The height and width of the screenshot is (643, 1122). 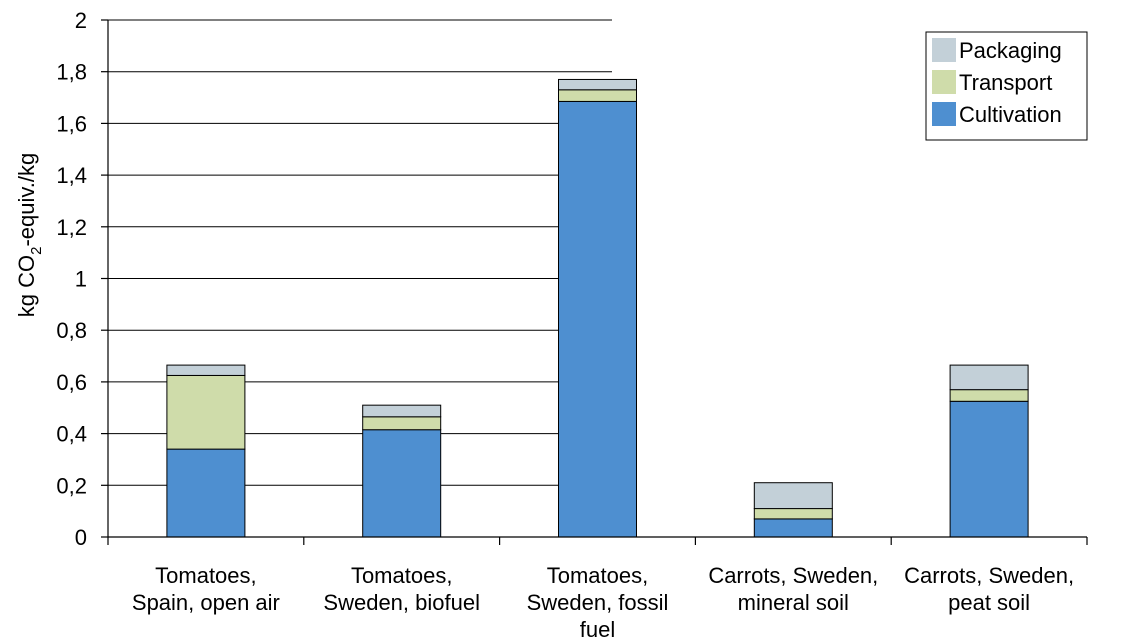 I want to click on category-label: Carrots, Sweden, mineral soil, so click(x=793, y=589).